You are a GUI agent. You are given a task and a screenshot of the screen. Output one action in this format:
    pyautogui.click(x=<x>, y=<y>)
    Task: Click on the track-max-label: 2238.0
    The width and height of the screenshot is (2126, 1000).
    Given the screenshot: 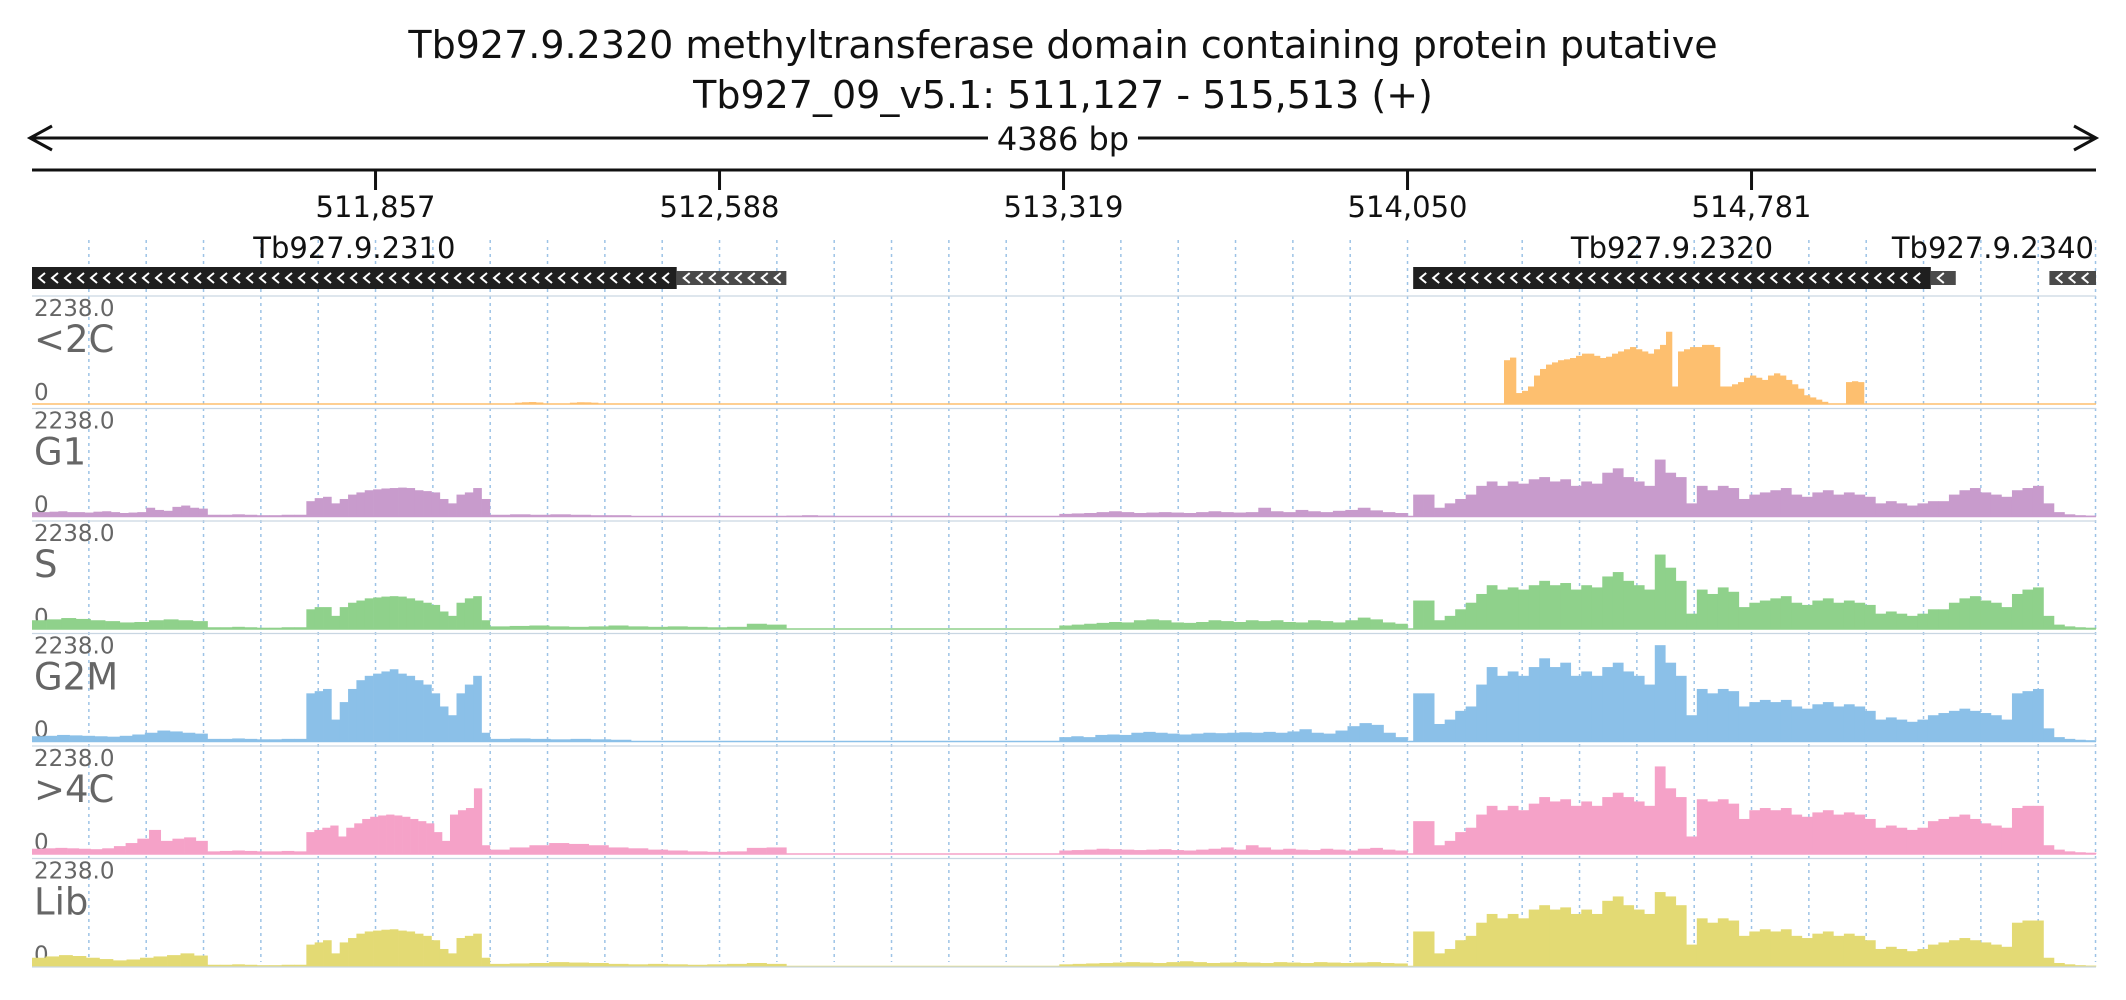 What is the action you would take?
    pyautogui.click(x=74, y=422)
    